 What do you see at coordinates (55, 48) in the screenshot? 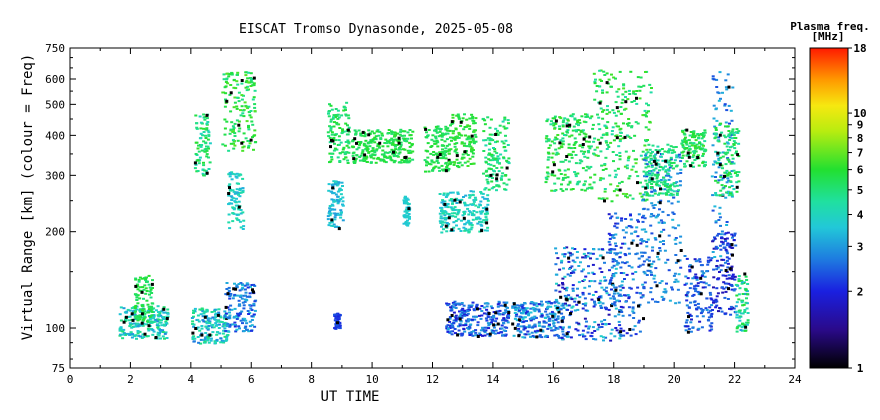
I see `y-tick-label: 750` at bounding box center [55, 48].